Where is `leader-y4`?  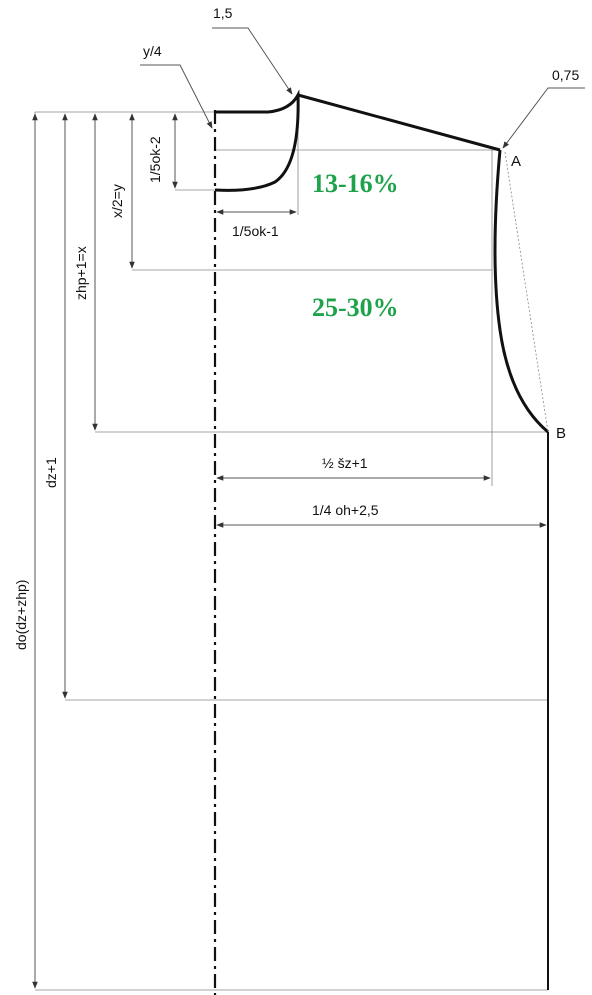 leader-y4 is located at coordinates (176, 96).